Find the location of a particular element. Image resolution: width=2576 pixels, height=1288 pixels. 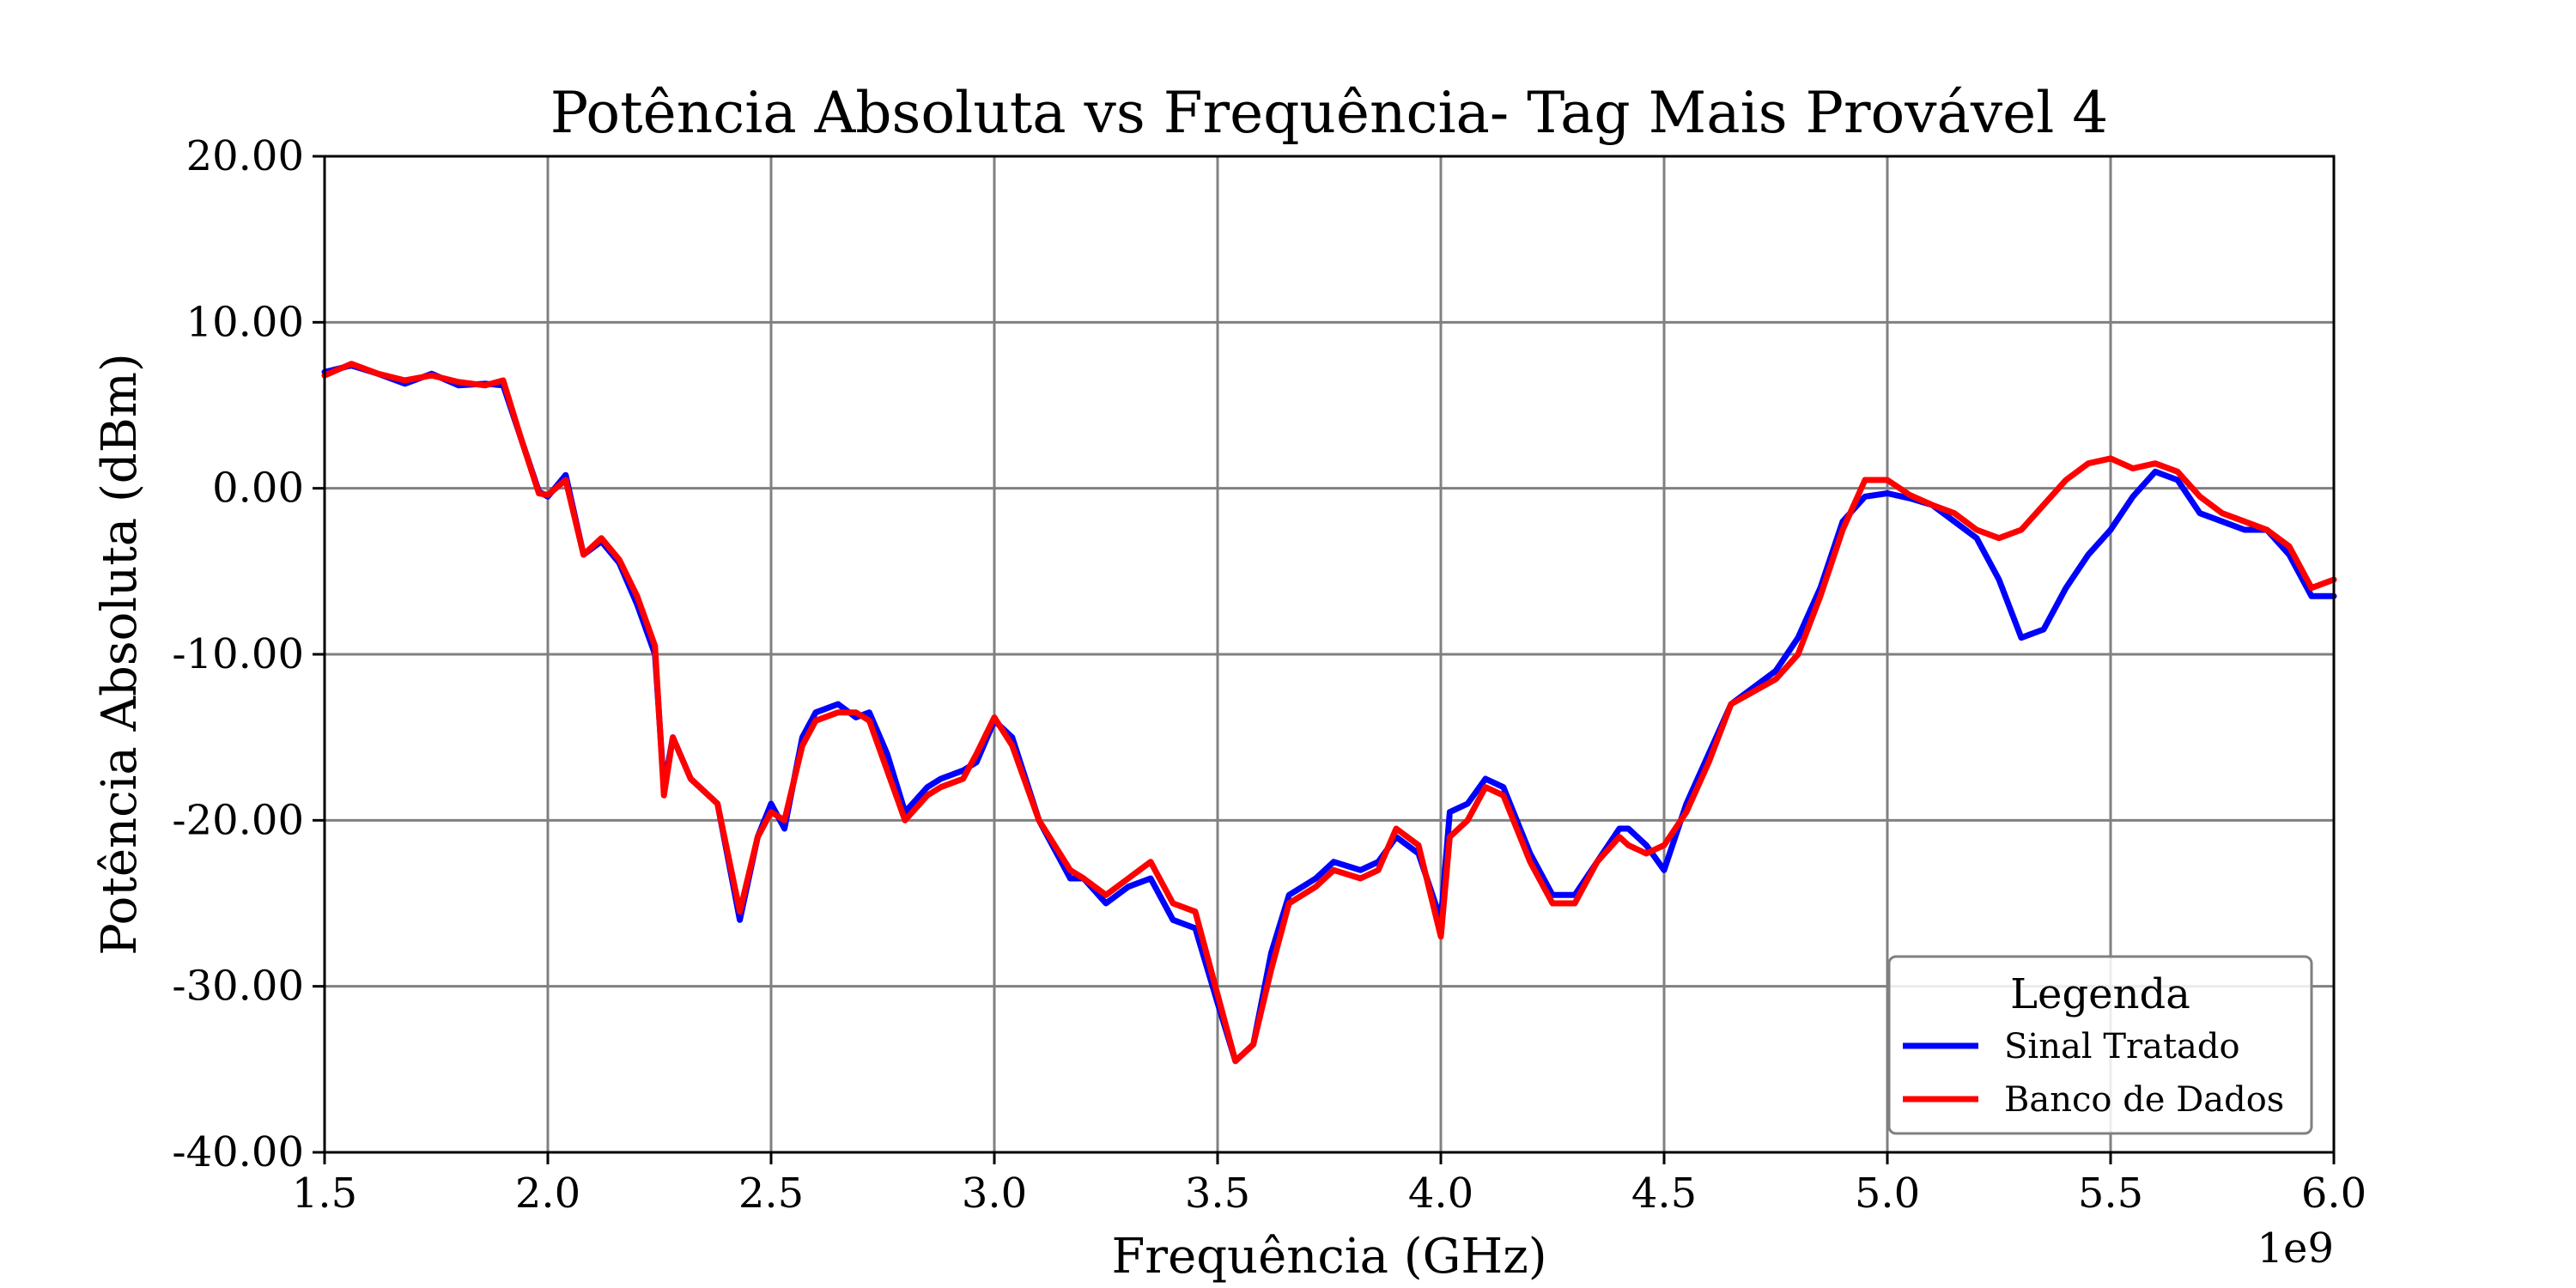

y-tick-label: -40.00 is located at coordinates (238, 1152).